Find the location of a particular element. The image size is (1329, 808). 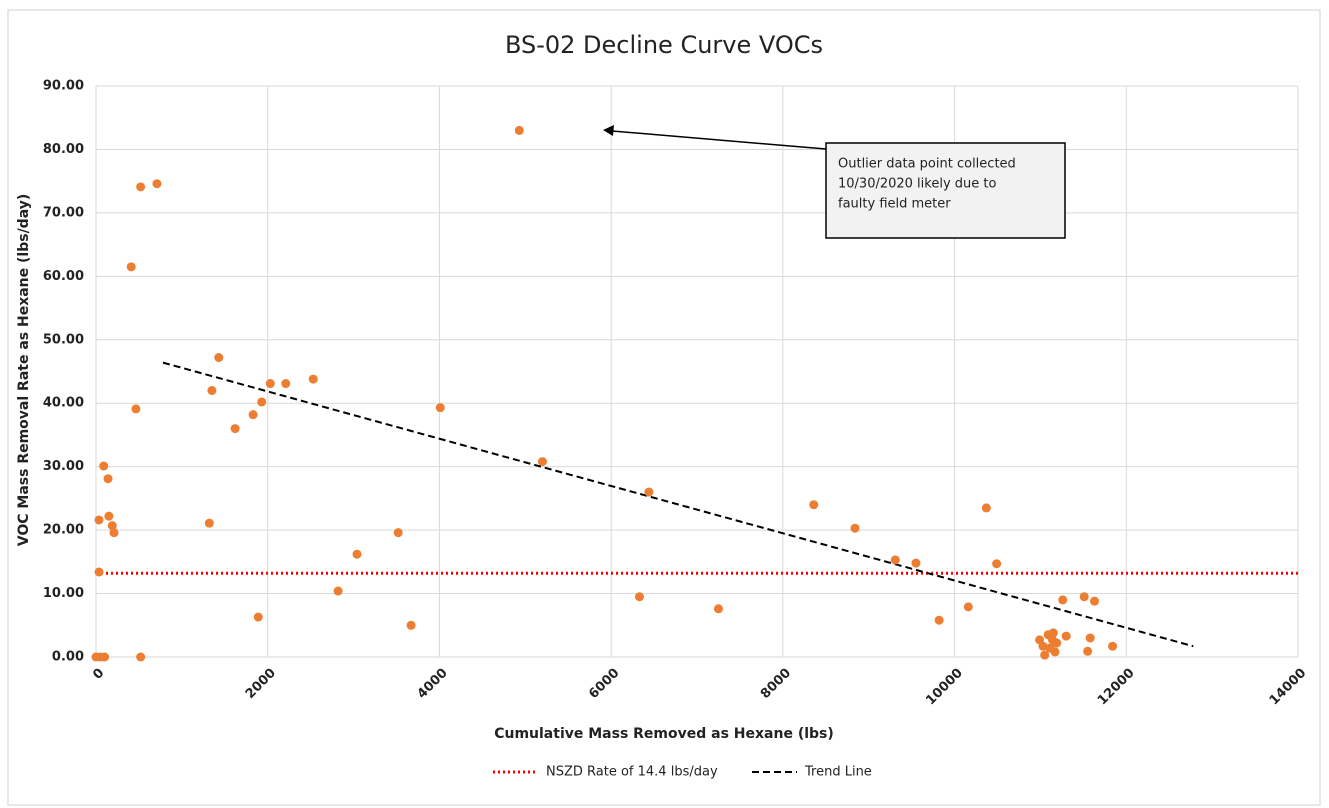

y-tick-label: 80.00 is located at coordinates (63, 149).